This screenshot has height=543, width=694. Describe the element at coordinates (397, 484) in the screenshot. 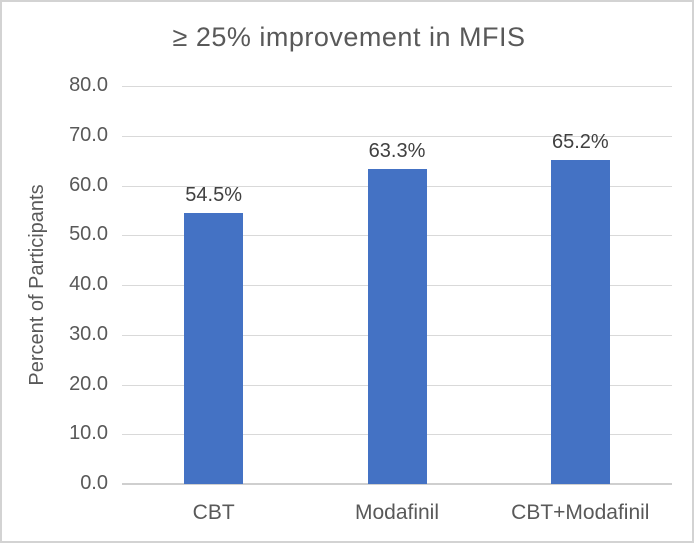

I see `x-axis-line` at that location.